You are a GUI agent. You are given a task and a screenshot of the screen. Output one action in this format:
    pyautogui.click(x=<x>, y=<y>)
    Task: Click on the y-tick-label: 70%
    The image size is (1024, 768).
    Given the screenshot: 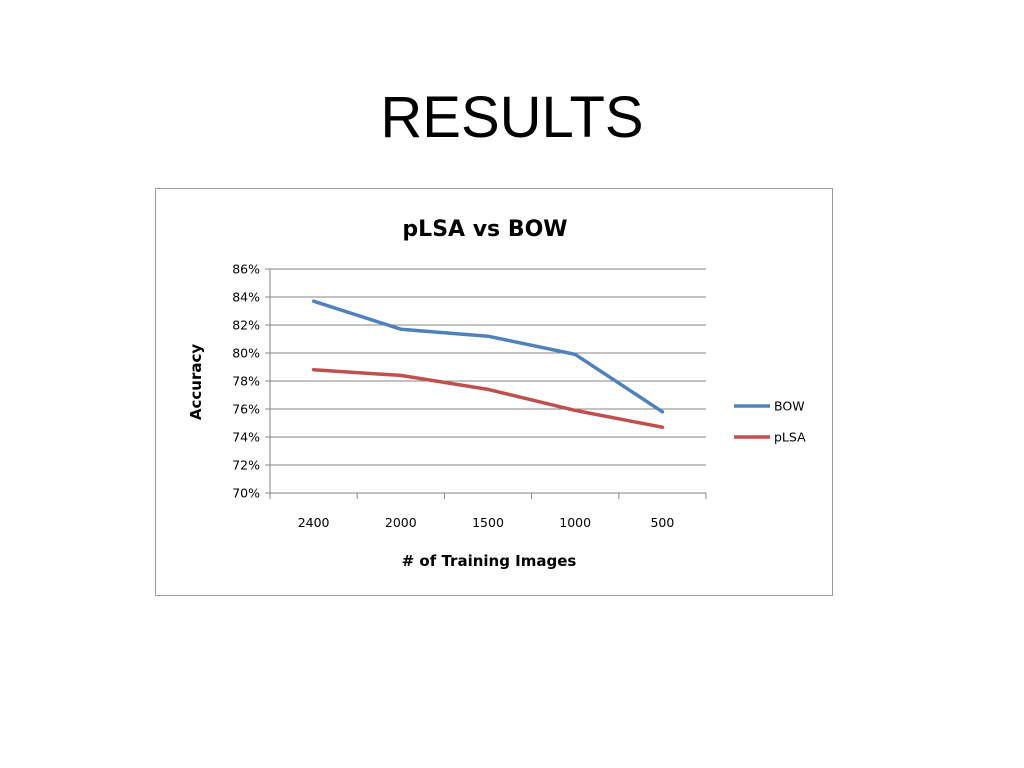 What is the action you would take?
    pyautogui.click(x=246, y=493)
    